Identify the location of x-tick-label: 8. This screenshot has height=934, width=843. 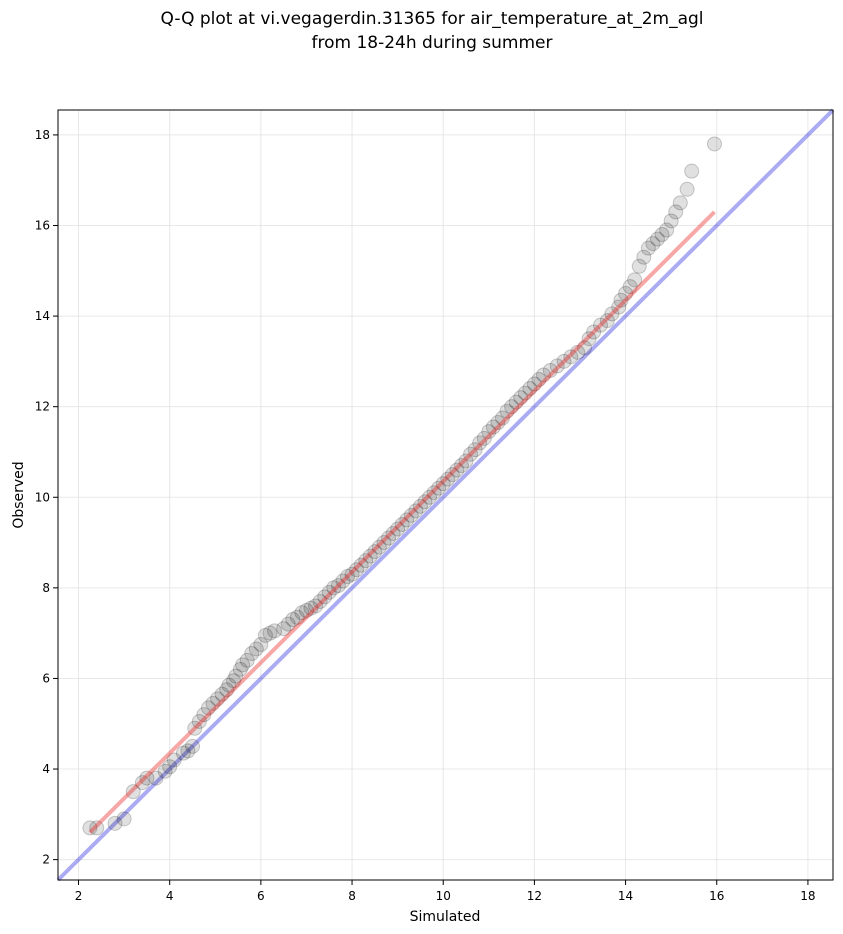
(352, 896).